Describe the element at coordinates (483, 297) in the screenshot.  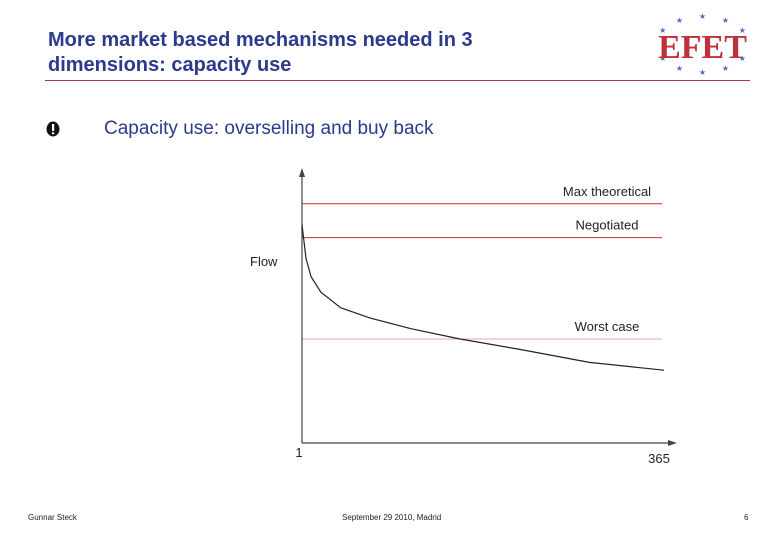
I see `series-line` at that location.